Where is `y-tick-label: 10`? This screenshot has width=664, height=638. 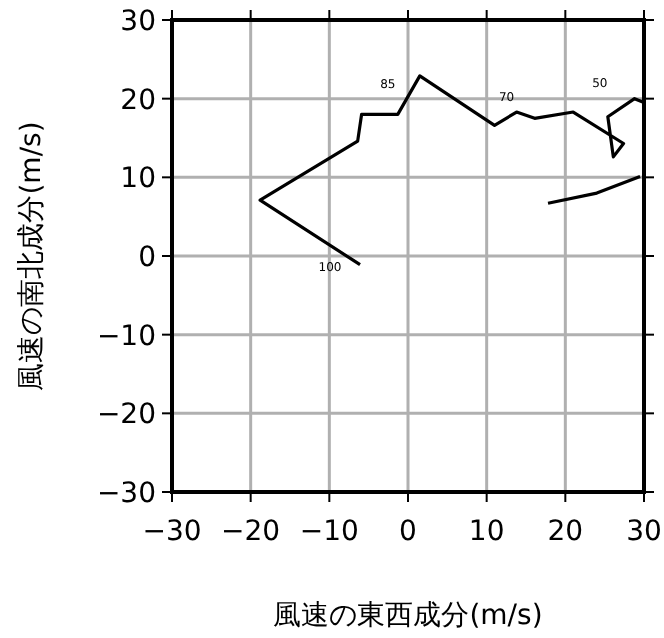 y-tick-label: 10 is located at coordinates (138, 179).